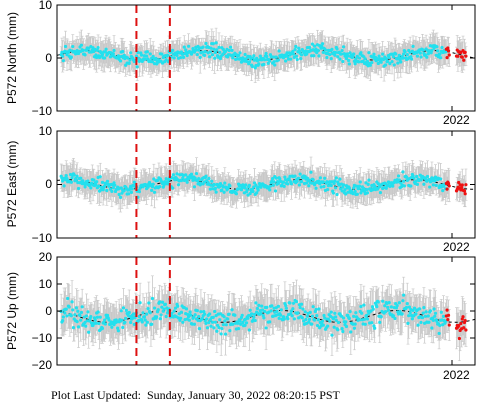 The image size is (481, 404). I want to click on north-event-lines, so click(153, 58).